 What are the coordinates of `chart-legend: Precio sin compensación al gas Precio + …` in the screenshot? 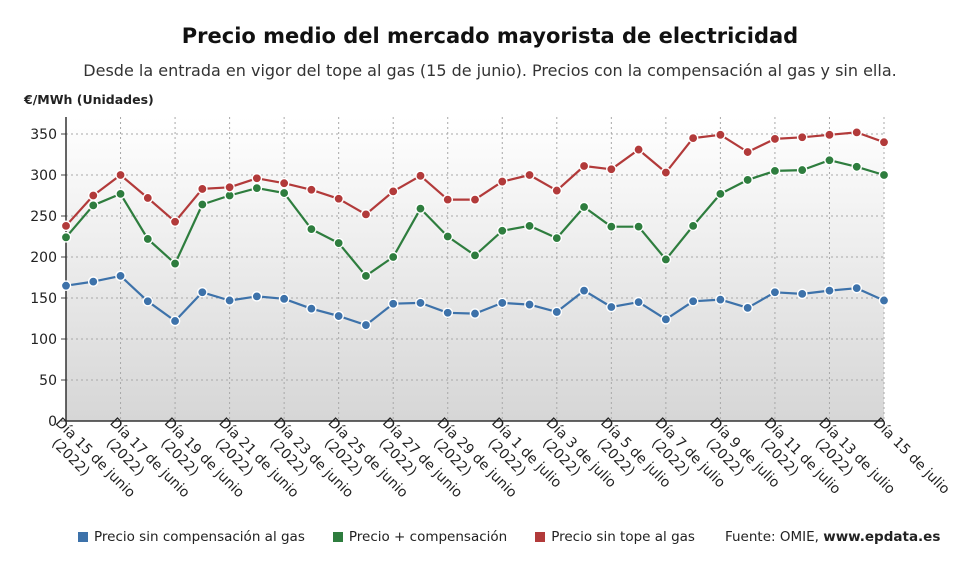 It's located at (509, 537).